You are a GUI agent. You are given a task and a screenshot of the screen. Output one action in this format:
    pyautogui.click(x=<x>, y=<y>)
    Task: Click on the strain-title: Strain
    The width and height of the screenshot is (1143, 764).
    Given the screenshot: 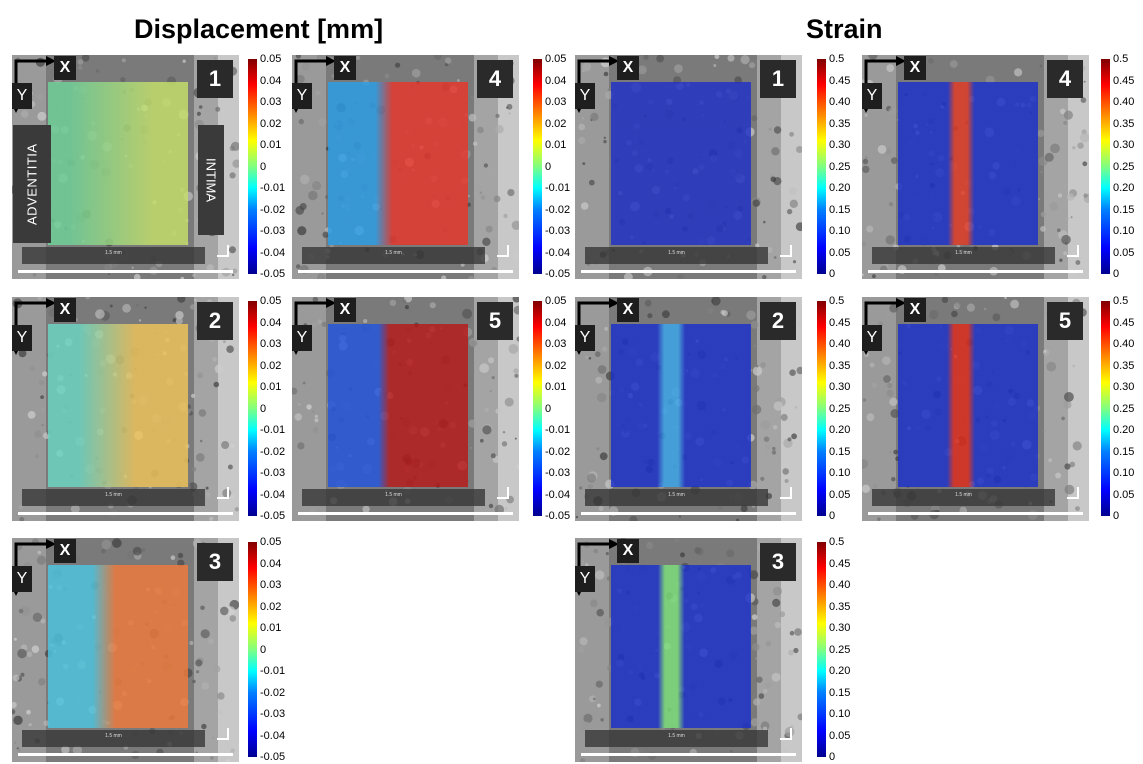 What is the action you would take?
    pyautogui.click(x=844, y=29)
    